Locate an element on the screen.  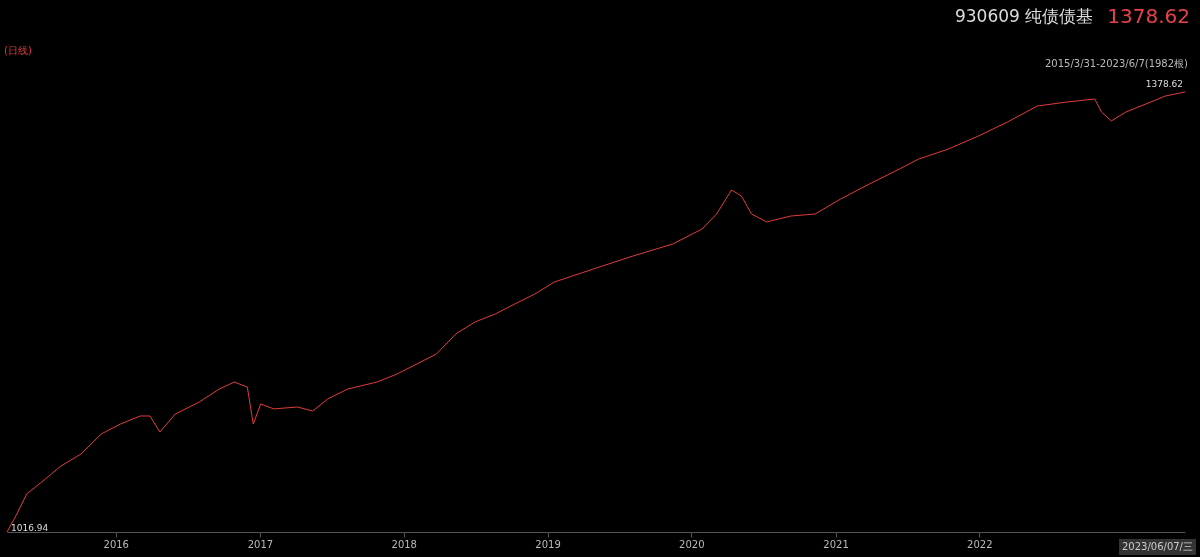
text: 2023/06/07/三 is located at coordinates (1157, 547).